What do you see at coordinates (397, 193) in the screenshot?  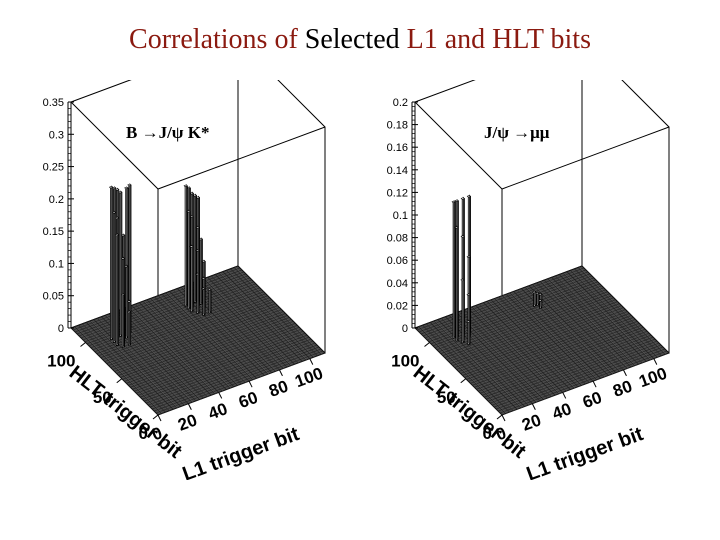 I see `z-tick-label: 0.12` at bounding box center [397, 193].